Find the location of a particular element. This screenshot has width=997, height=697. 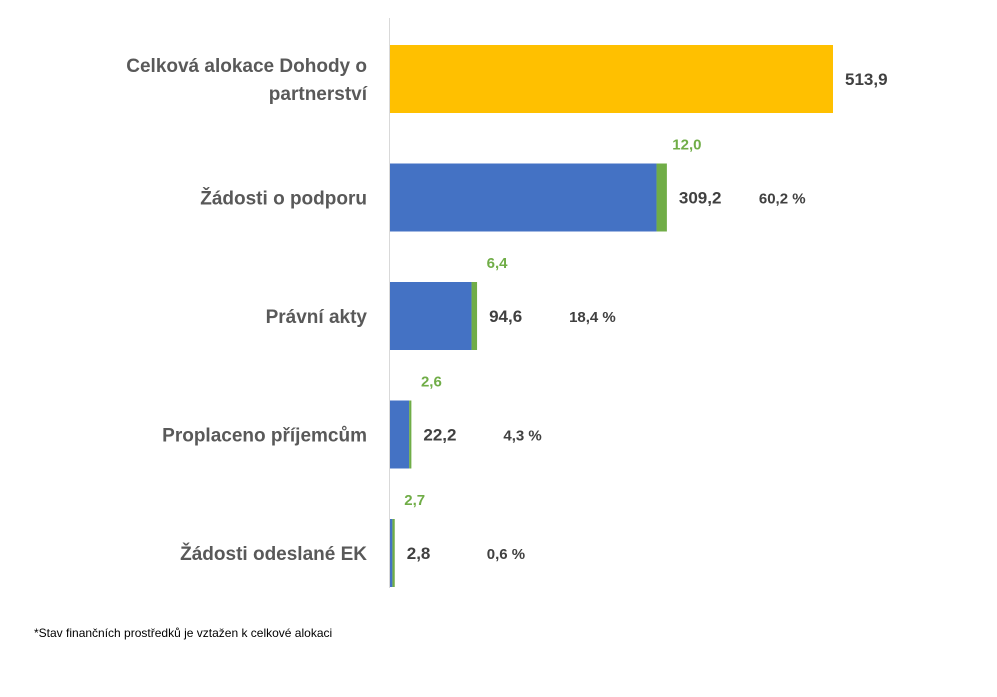

value-label-3: 22,2 is located at coordinates (439, 435).